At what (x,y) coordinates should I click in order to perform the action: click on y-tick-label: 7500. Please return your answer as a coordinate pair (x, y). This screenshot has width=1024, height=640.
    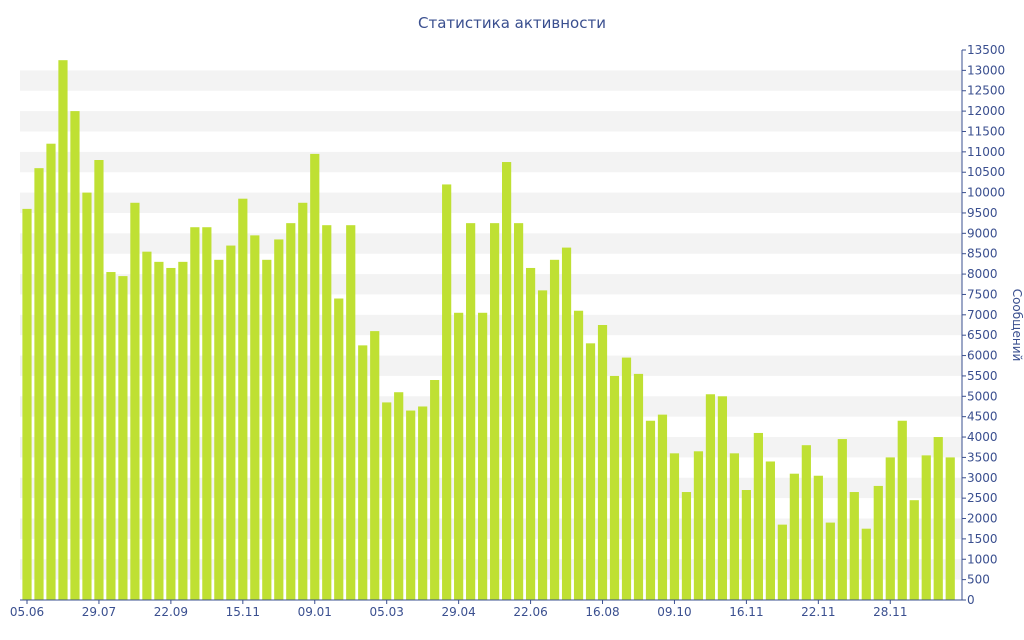
    Looking at the image, I should click on (982, 294).